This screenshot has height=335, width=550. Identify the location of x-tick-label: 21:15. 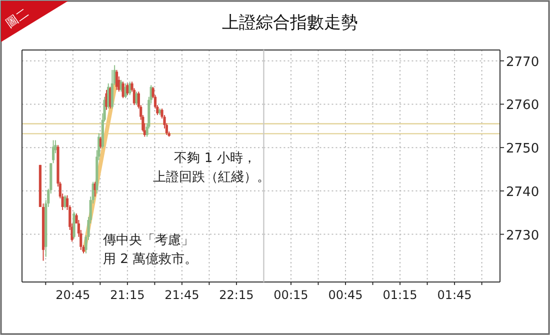
(127, 295).